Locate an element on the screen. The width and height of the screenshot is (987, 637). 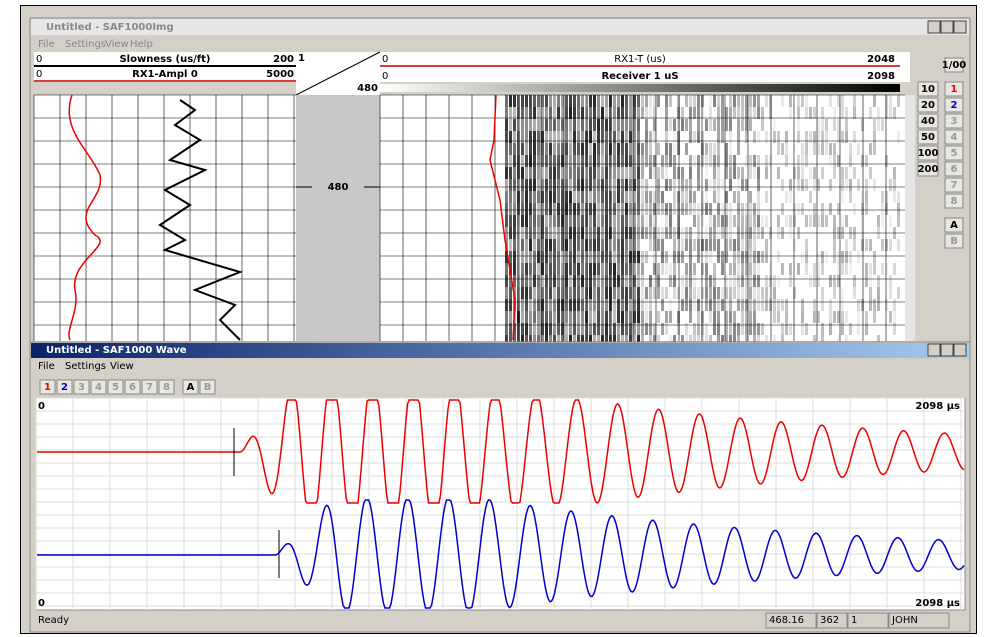
scale-button-label: 50 is located at coordinates (928, 137).